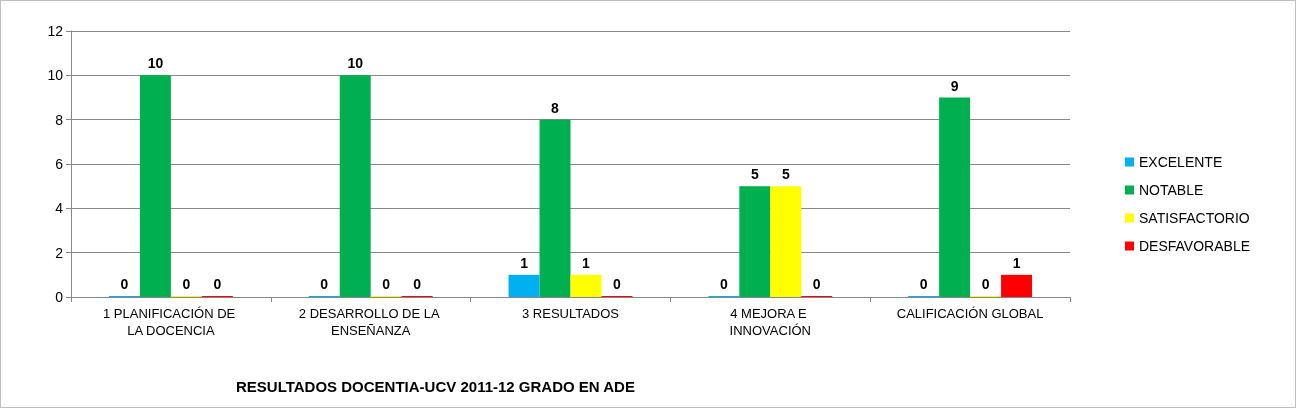 The height and width of the screenshot is (408, 1296). What do you see at coordinates (170, 322) in the screenshot?
I see `x-tick-label: 1 PLANIFICACIÓN DE LA DOCENCIA` at bounding box center [170, 322].